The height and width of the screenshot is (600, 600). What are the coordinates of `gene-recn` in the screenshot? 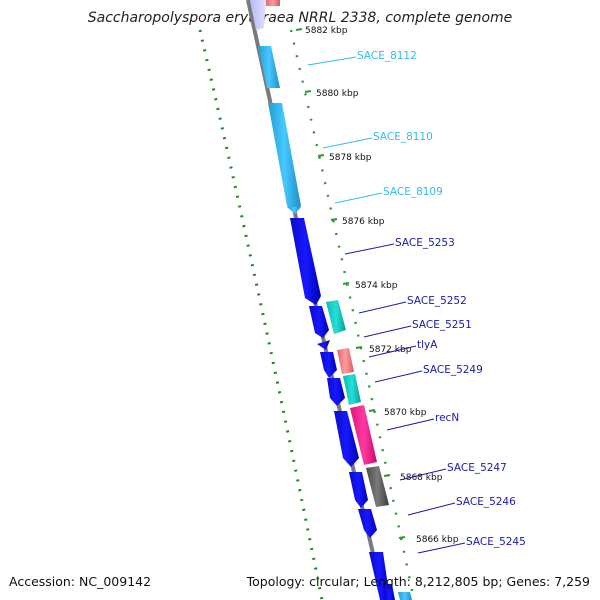 It's located at (346, 439).